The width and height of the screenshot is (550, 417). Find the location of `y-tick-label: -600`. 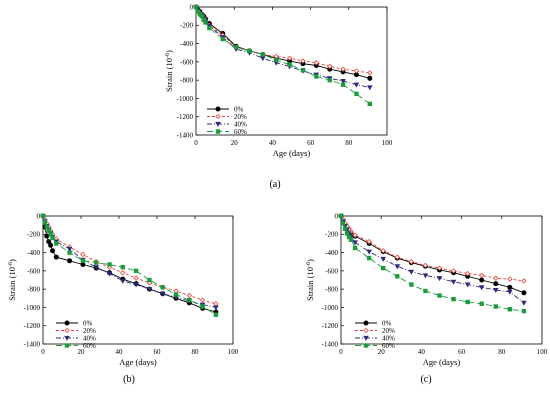

y-tick-label: -600 is located at coordinates (33, 271).